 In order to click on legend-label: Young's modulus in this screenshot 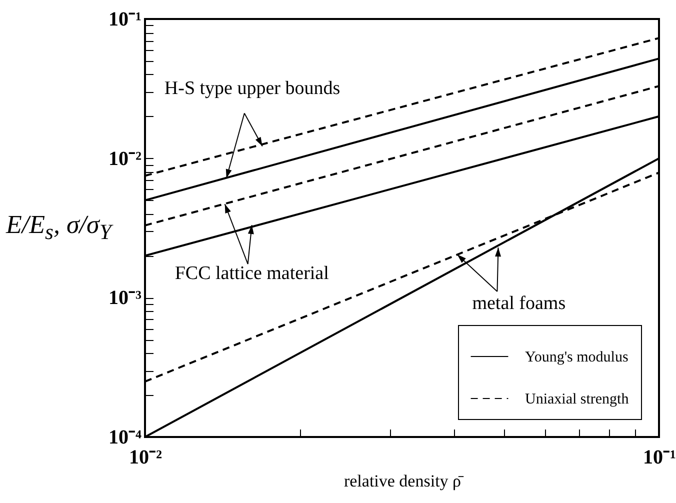, I will do `click(576, 358)`.